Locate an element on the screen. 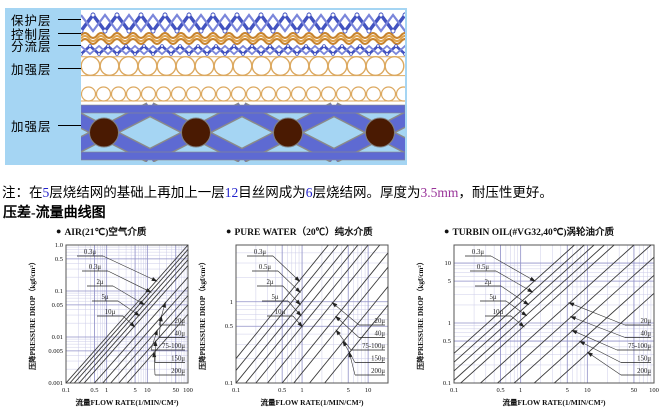 The width and height of the screenshot is (660, 413). note-segment: 注：在 is located at coordinates (22, 192).